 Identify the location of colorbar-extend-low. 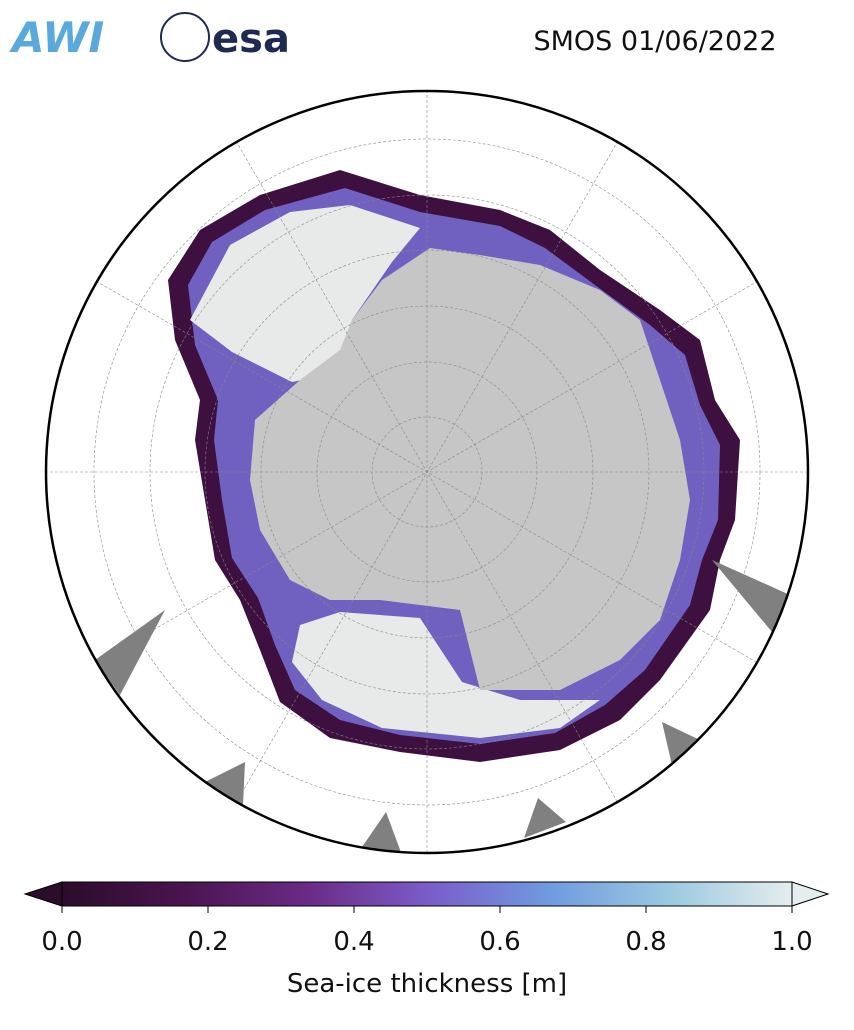
(43, 894).